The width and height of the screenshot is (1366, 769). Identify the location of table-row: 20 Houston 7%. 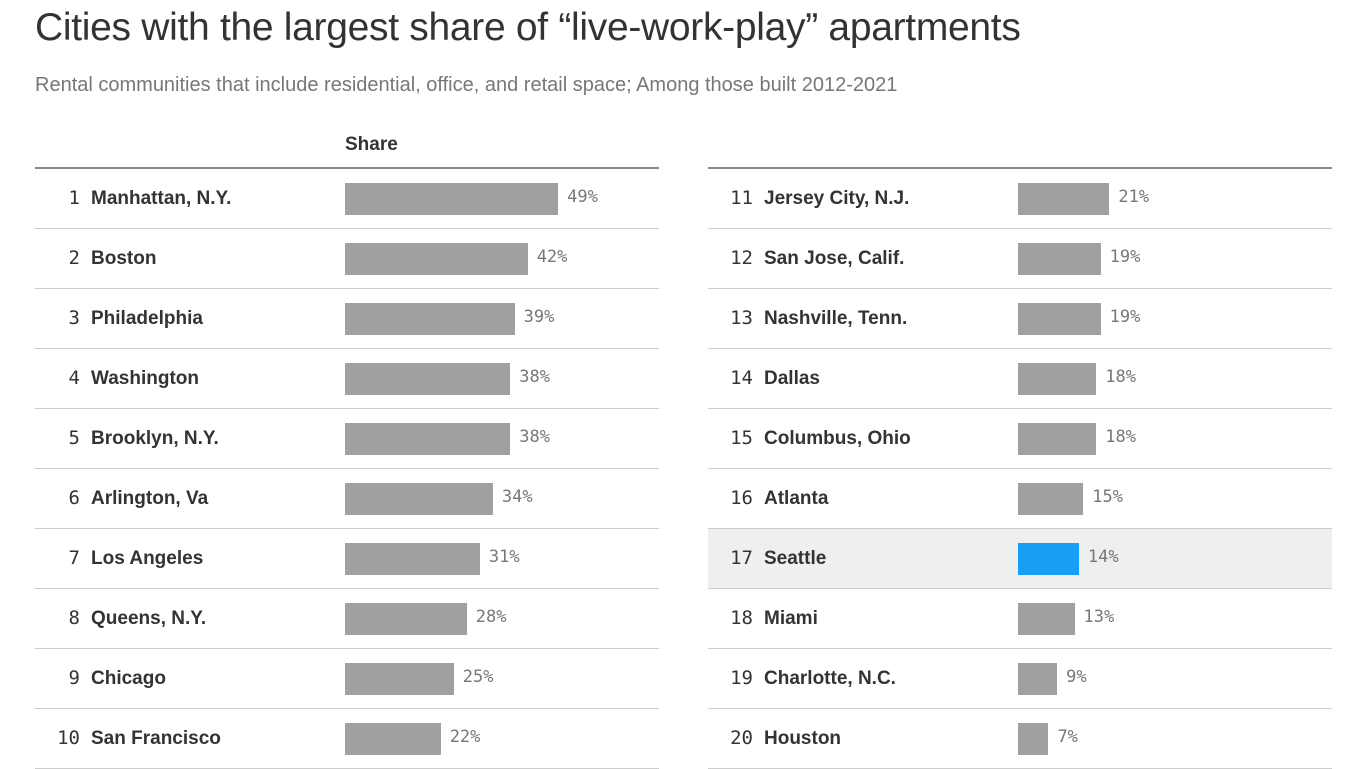
(1020, 739).